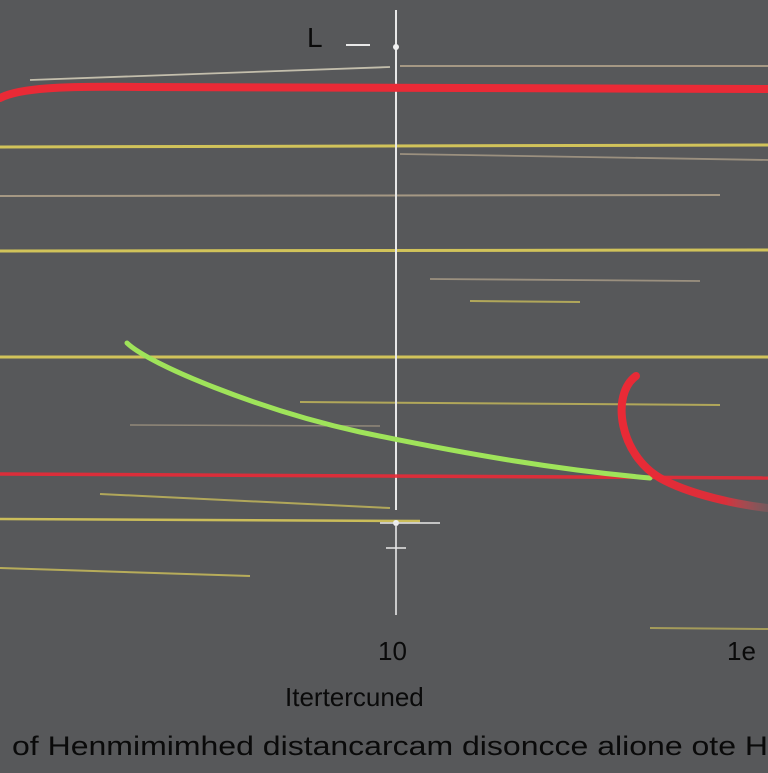 Image resolution: width=768 pixels, height=773 pixels. What do you see at coordinates (384, 92) in the screenshot?
I see `series-red-line` at bounding box center [384, 92].